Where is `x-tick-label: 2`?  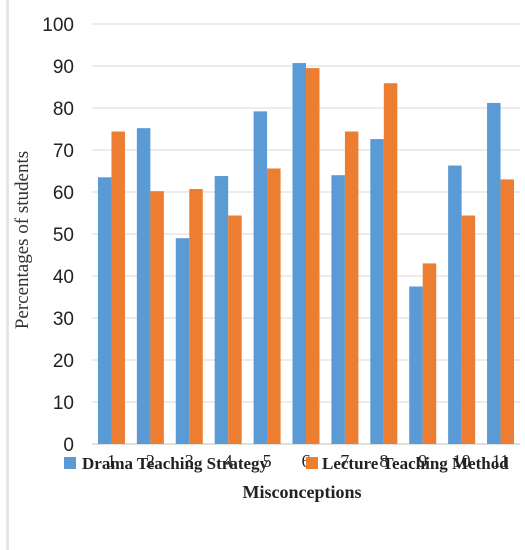 x-tick-label: 2 is located at coordinates (150, 461).